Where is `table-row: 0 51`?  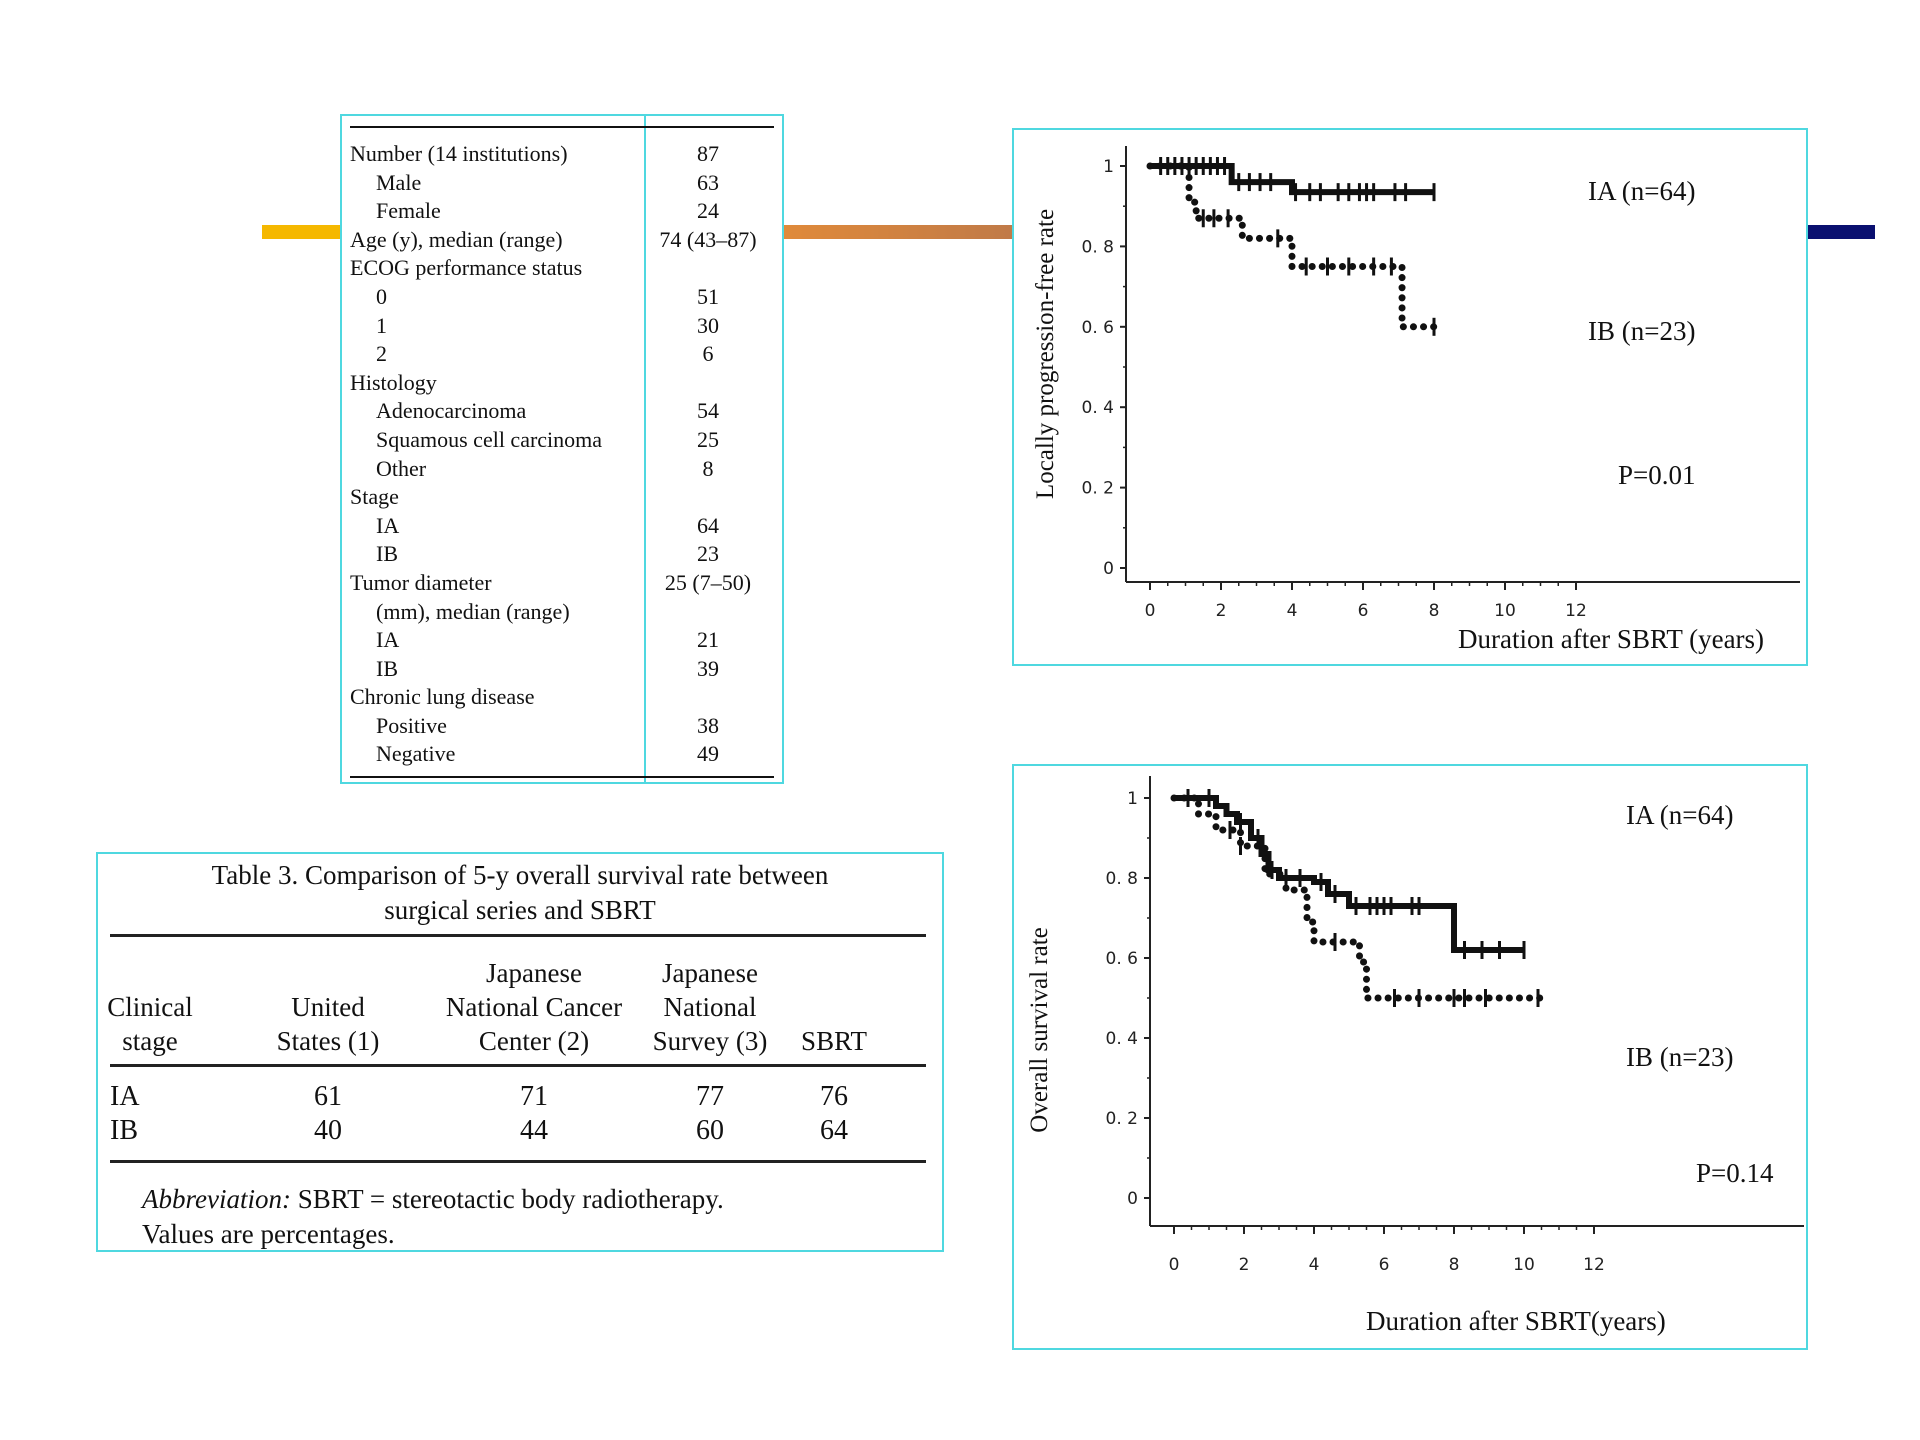 table-row: 0 51 is located at coordinates (563, 297).